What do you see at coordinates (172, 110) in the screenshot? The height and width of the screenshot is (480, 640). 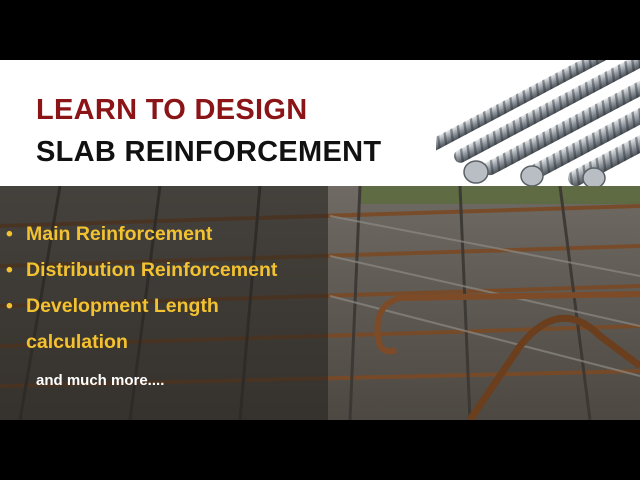 I see `title-line-1: LEARN TO DESIGN` at bounding box center [172, 110].